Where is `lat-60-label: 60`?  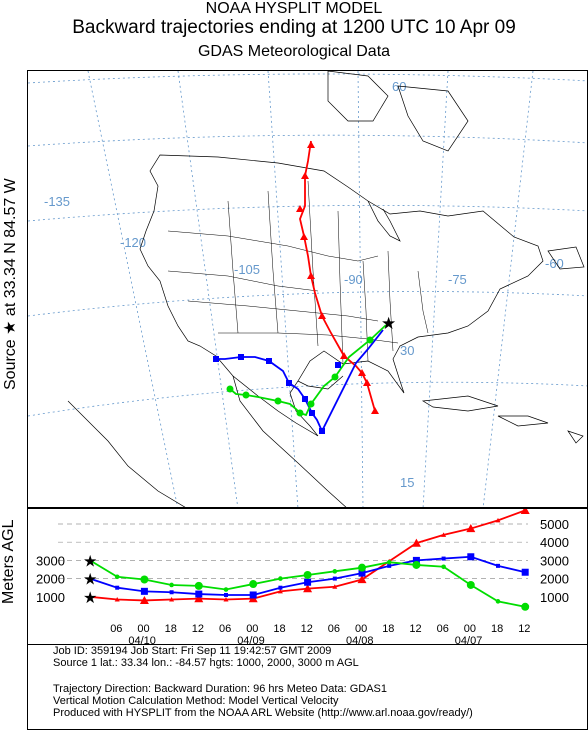 lat-60-label: 60 is located at coordinates (399, 86).